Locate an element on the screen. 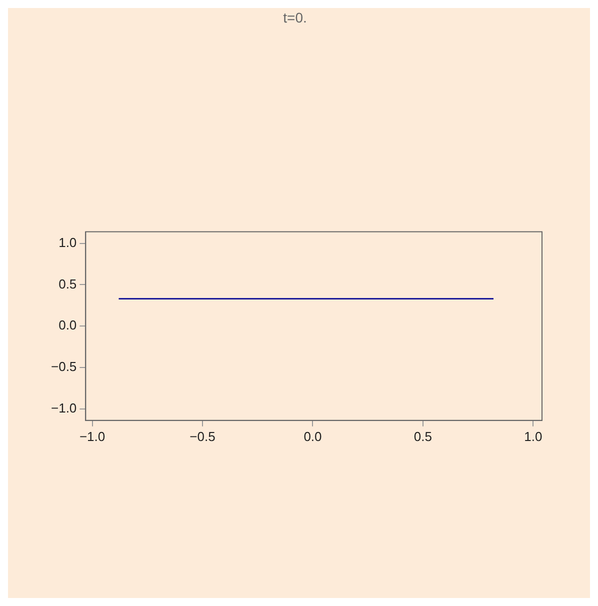 The image size is (598, 606). x-tick-label: 1.0 is located at coordinates (533, 436).